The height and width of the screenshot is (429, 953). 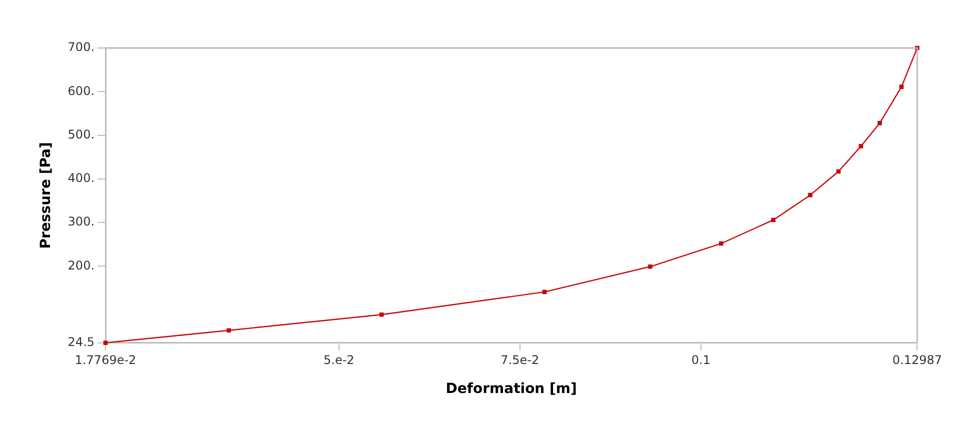 I want to click on x-tick-label: 7.5e-2, so click(x=520, y=360).